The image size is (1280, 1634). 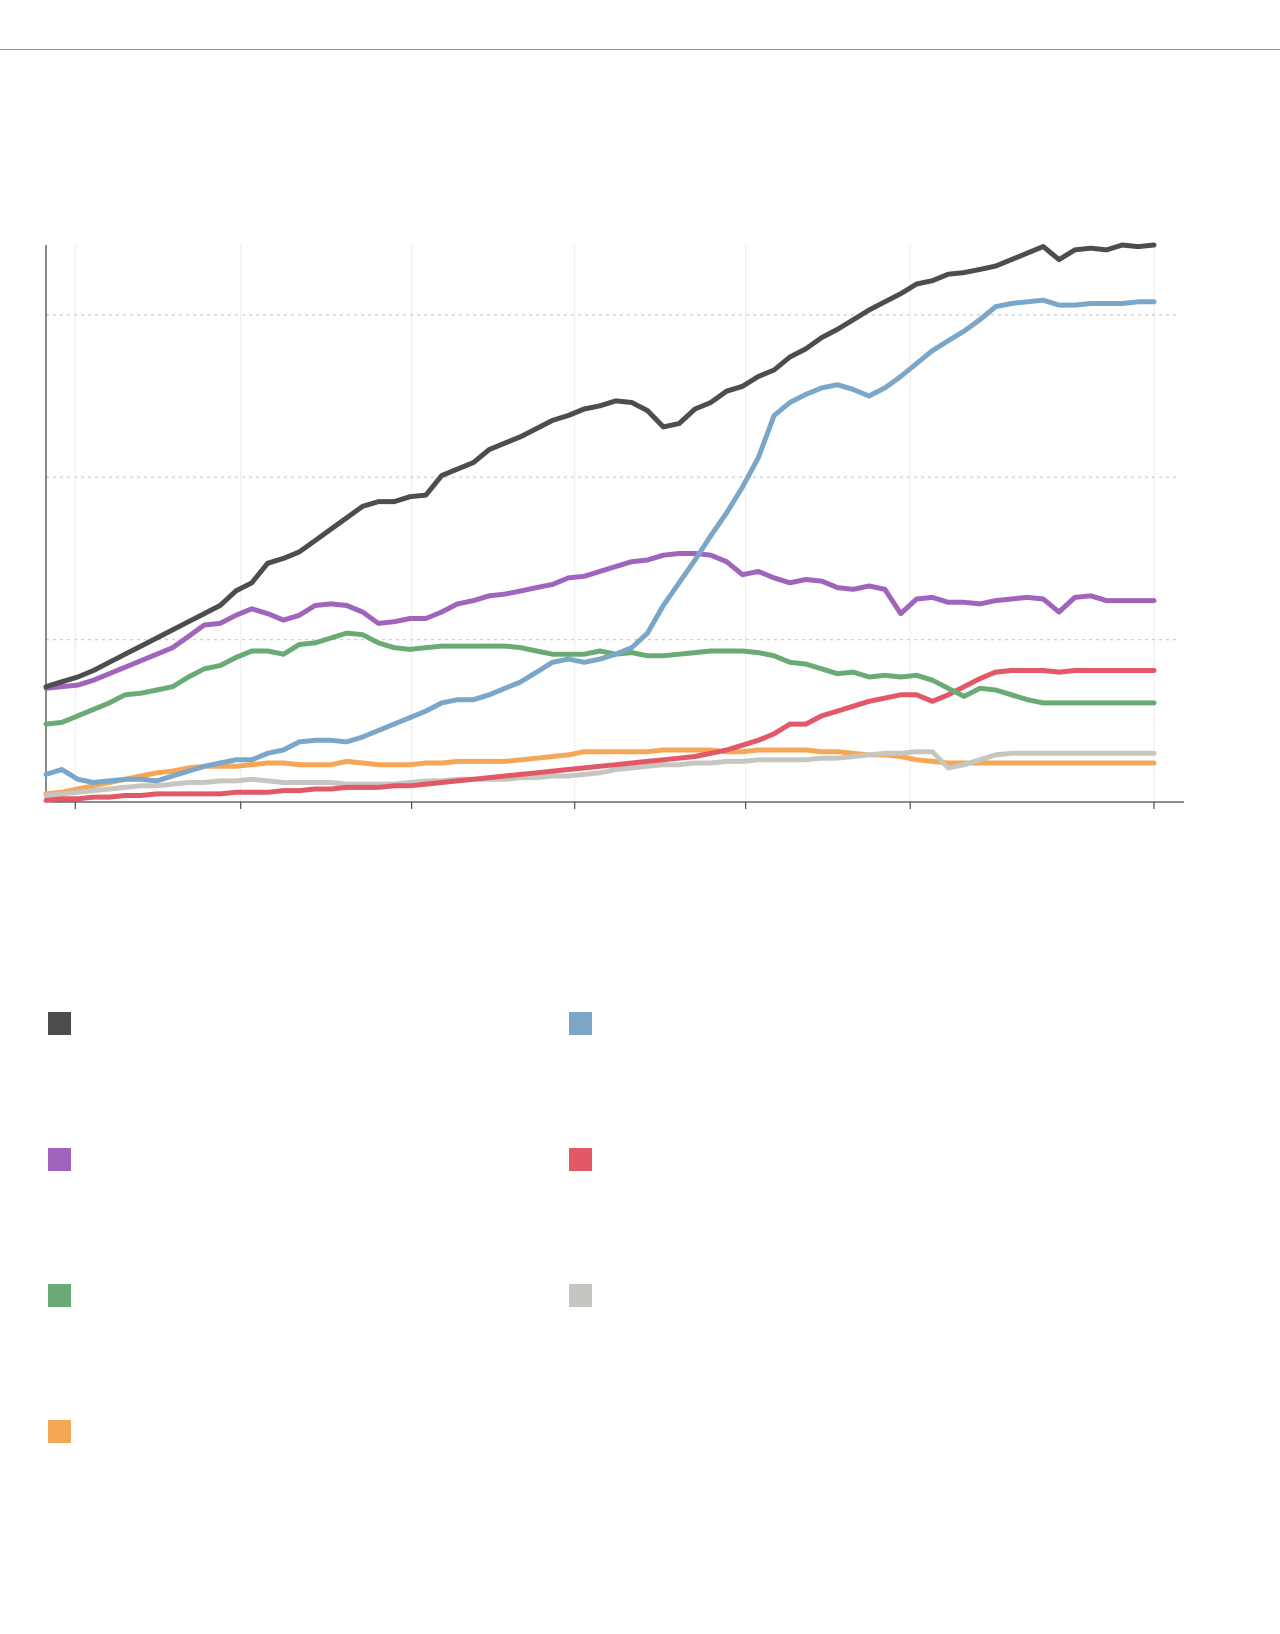 What do you see at coordinates (614, 805) in the screenshot?
I see `x-axis-ticks` at bounding box center [614, 805].